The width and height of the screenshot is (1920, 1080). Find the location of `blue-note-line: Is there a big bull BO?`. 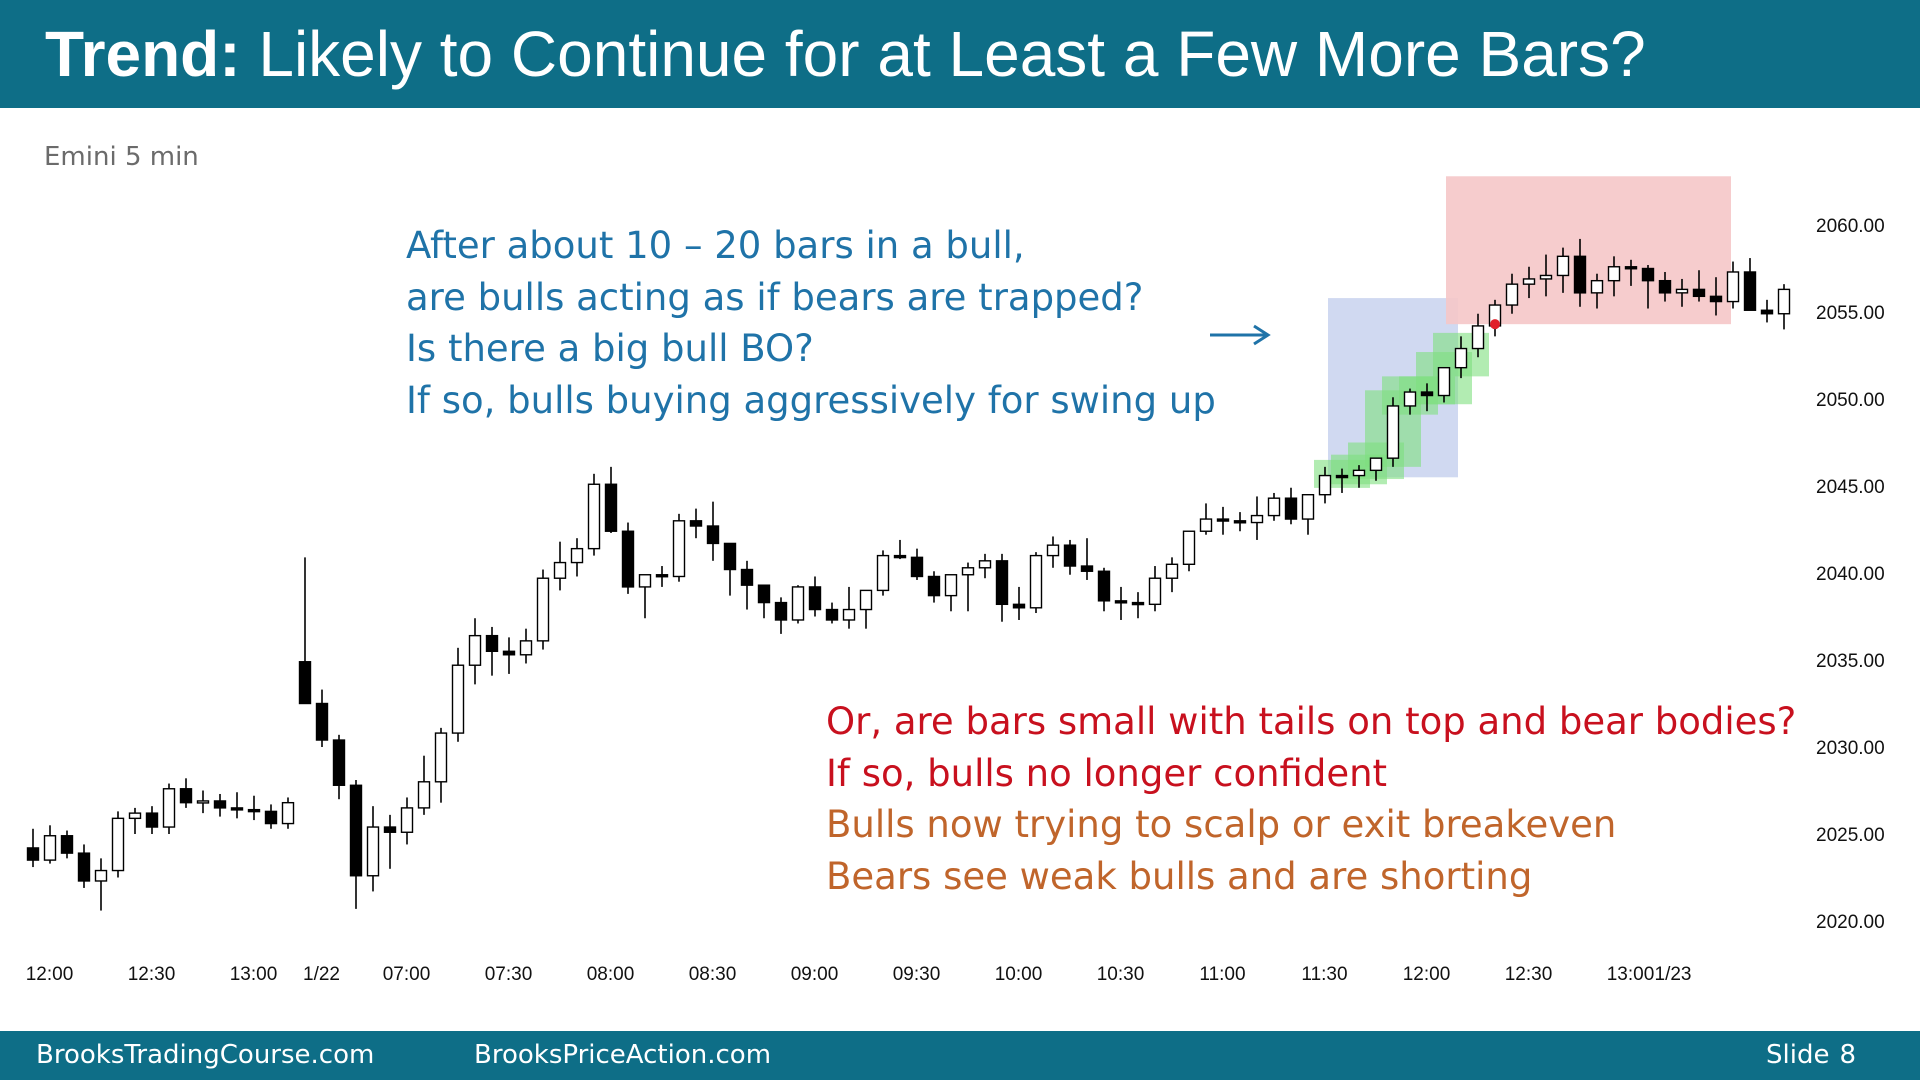

blue-note-line: Is there a big bull BO? is located at coordinates (610, 348).